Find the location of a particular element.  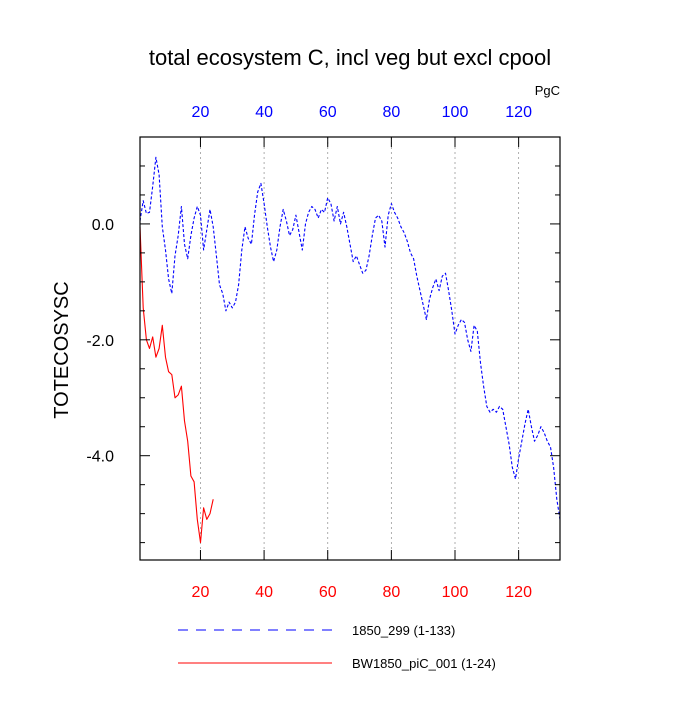

legend-label-2: BW1850_piC_001 (1-24) is located at coordinates (424, 663).